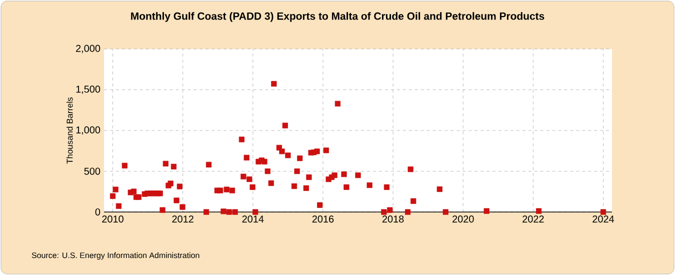  Describe the element at coordinates (92, 171) in the screenshot. I see `y-tick-label: 500` at that location.